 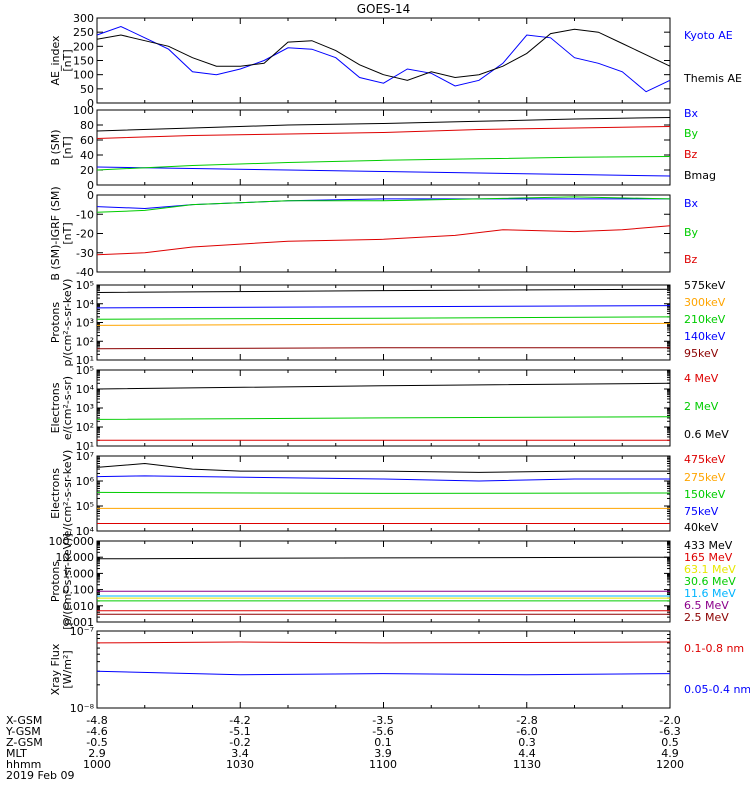 I want to click on y-tick-label: -30, so click(x=85, y=253).